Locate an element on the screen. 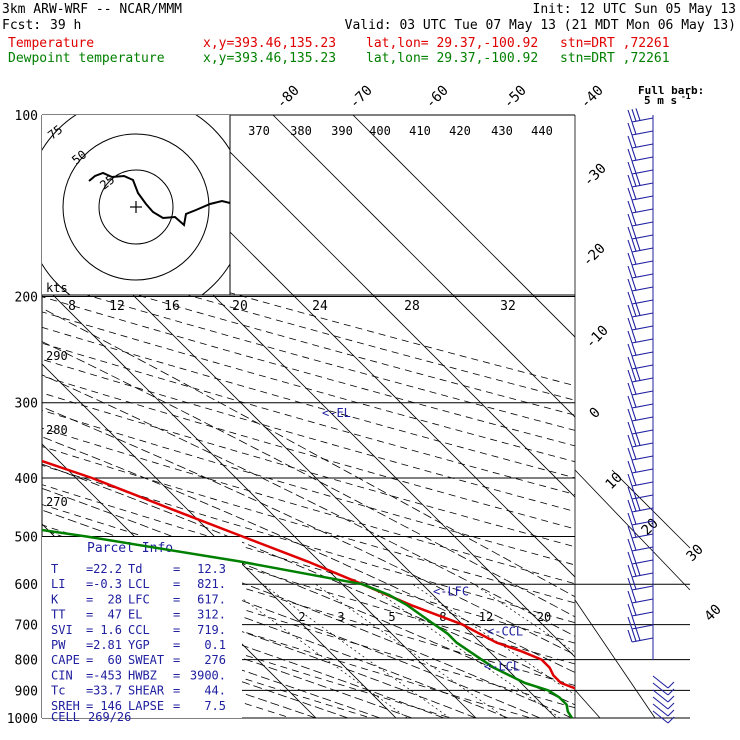 The image size is (740, 740). parcel-info-title: Parcel Info is located at coordinates (130, 548).